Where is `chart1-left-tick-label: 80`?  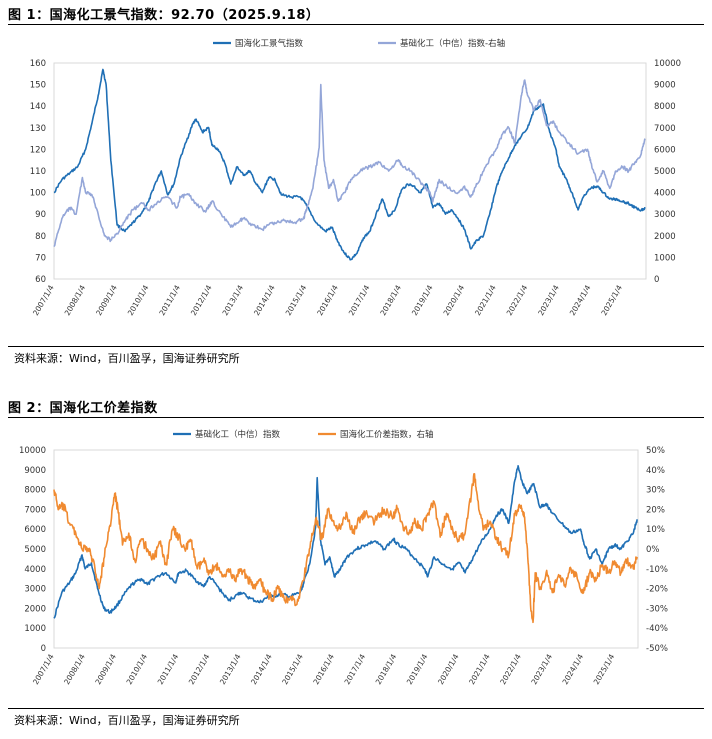
chart1-left-tick-label: 80 is located at coordinates (40, 237).